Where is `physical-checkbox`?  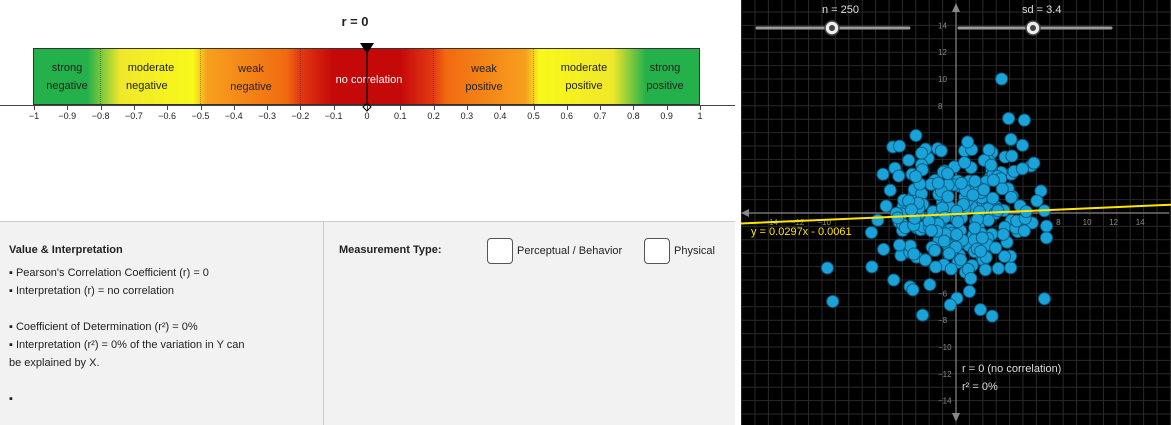 physical-checkbox is located at coordinates (657, 251).